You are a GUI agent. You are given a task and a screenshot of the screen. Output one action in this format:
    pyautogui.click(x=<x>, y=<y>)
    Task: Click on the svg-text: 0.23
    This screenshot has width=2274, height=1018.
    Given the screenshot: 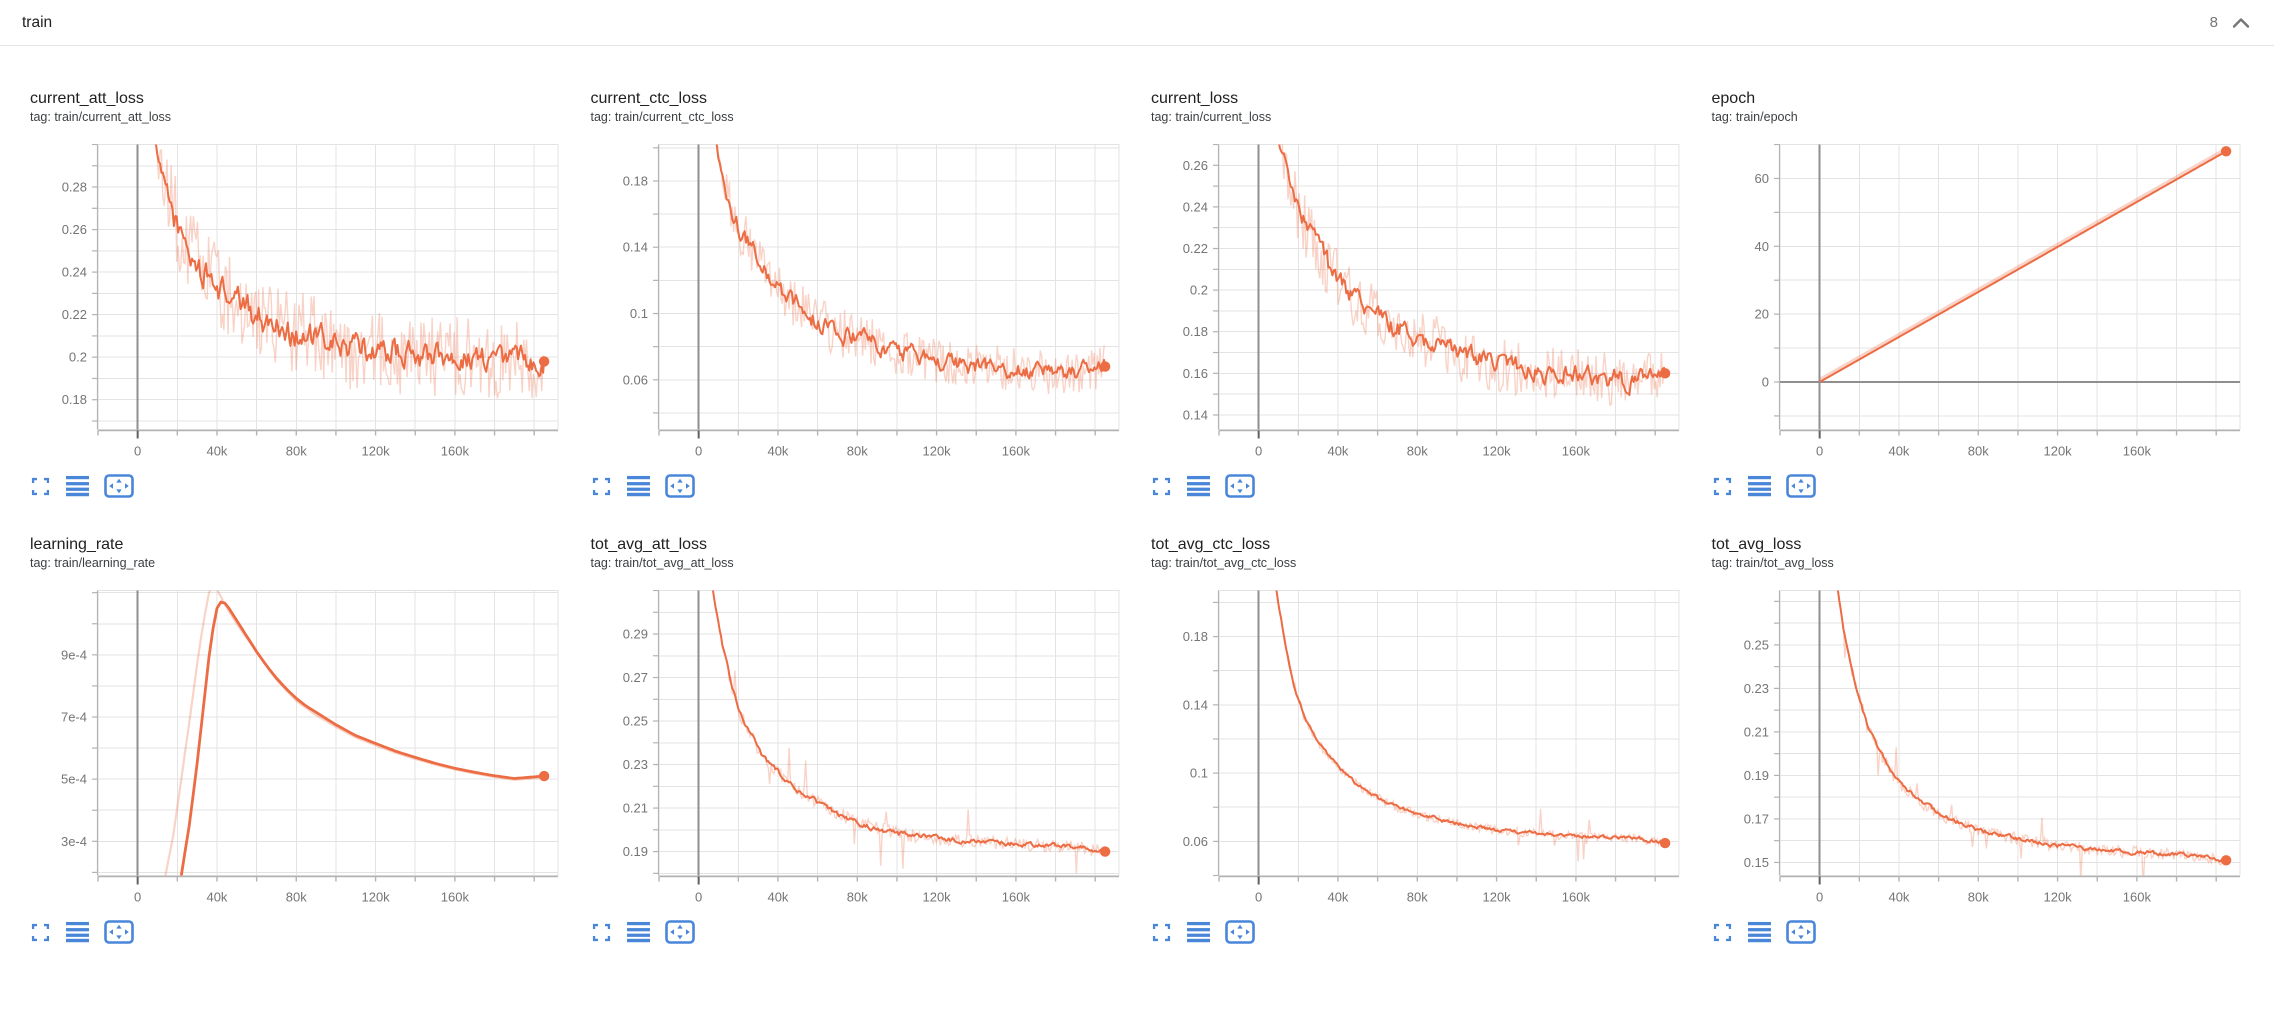 What is the action you would take?
    pyautogui.click(x=634, y=764)
    